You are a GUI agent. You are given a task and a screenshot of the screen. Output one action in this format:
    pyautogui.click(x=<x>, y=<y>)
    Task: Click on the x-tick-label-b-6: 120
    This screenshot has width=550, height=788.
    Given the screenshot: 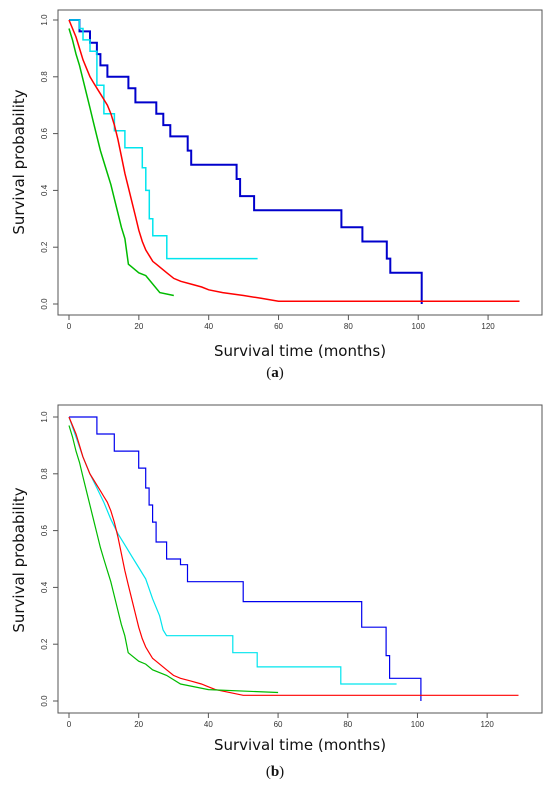 What is the action you would take?
    pyautogui.click(x=487, y=724)
    